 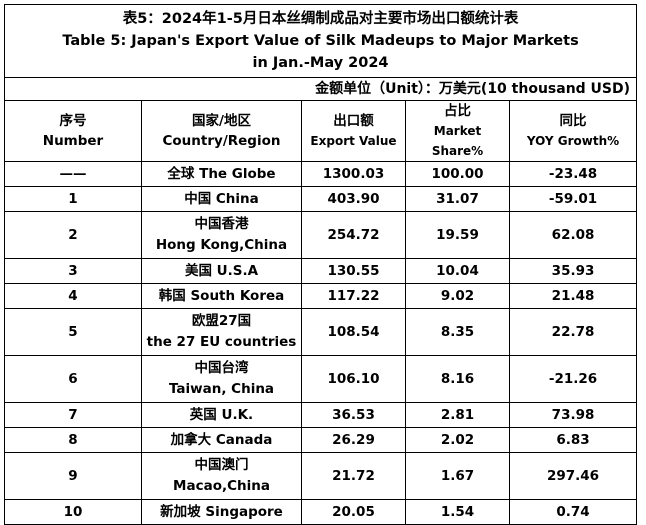 What do you see at coordinates (221, 245) in the screenshot?
I see `country-name-en: Hong Kong,China` at bounding box center [221, 245].